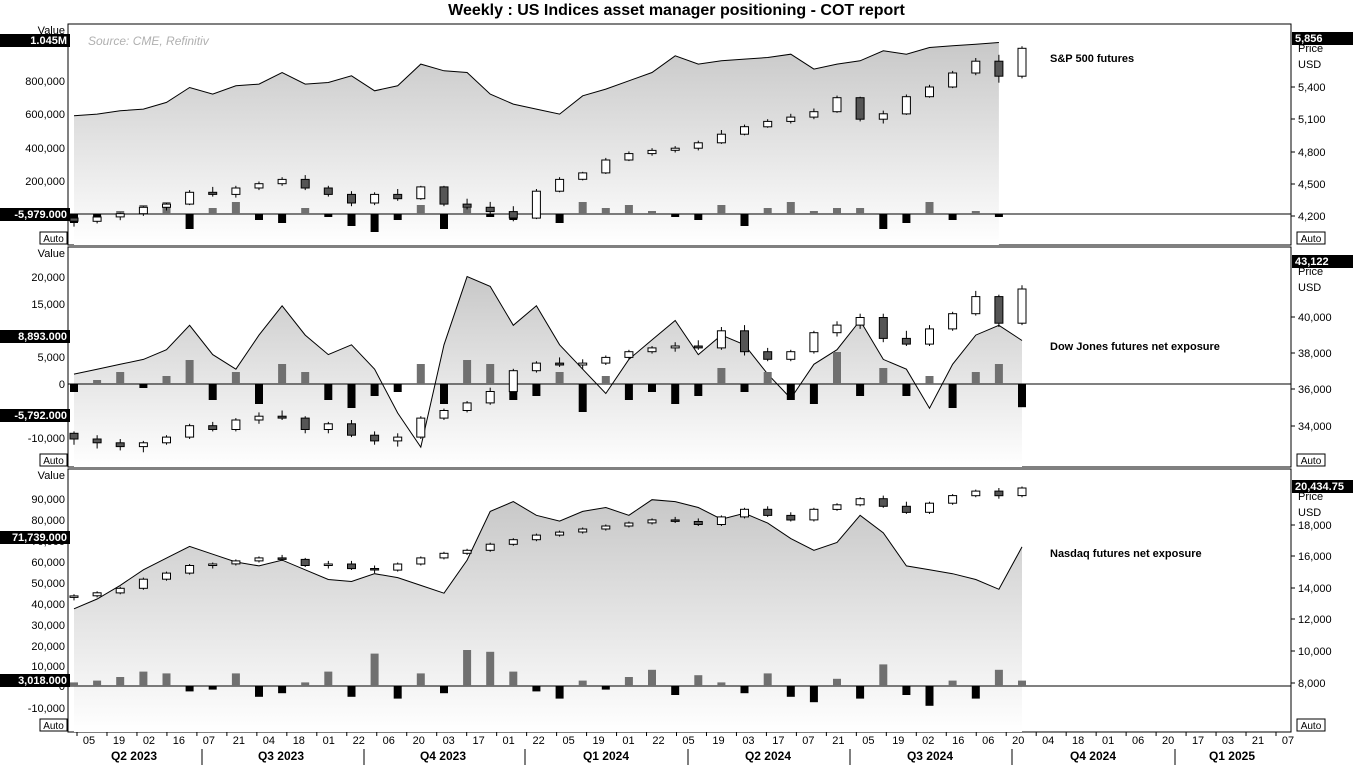 Image resolution: width=1353 pixels, height=765 pixels. What do you see at coordinates (48, 41) in the screenshot?
I see `value-badge-text: 1.045M` at bounding box center [48, 41].